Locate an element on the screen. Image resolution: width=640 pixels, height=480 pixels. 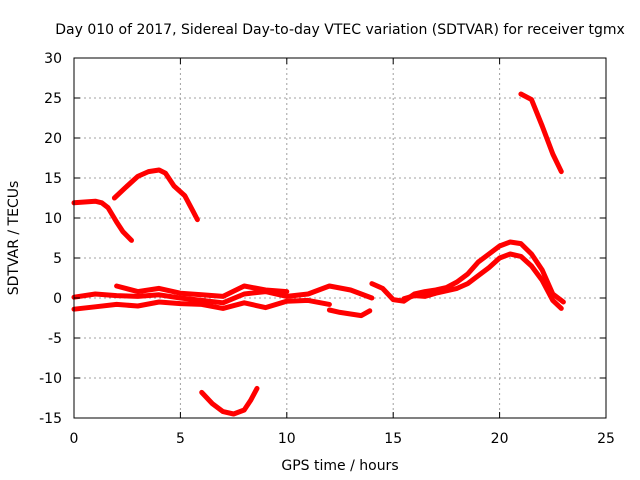
y-tick-label: 25 is located at coordinates (53, 99).